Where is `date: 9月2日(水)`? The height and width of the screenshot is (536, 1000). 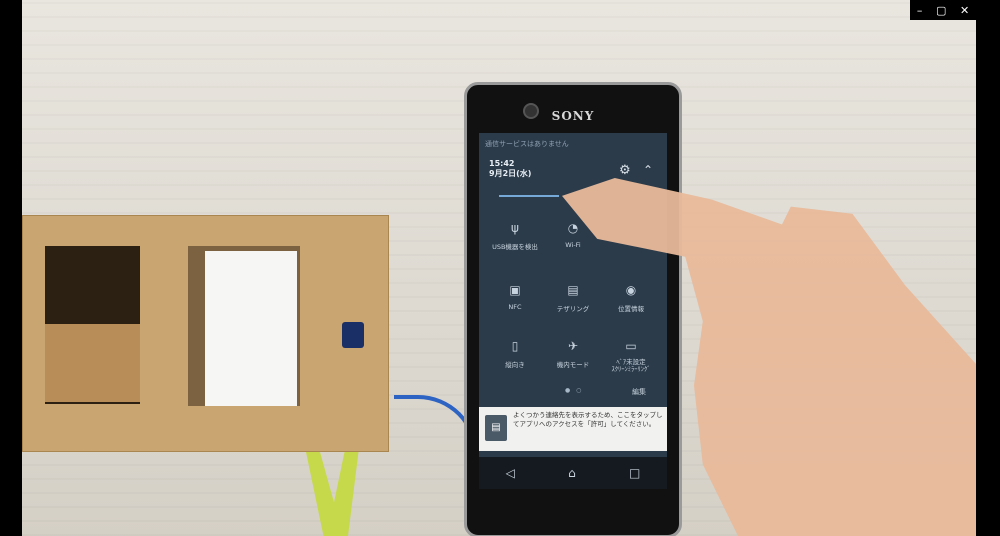 date: 9月2日(水) is located at coordinates (510, 173).